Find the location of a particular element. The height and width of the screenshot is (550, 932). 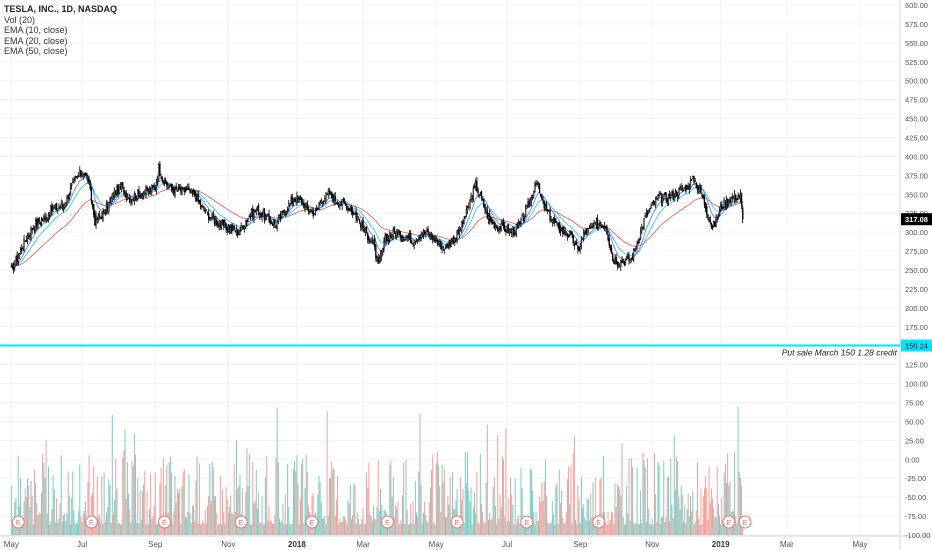

legend-vol: Vol (20) is located at coordinates (20, 19).